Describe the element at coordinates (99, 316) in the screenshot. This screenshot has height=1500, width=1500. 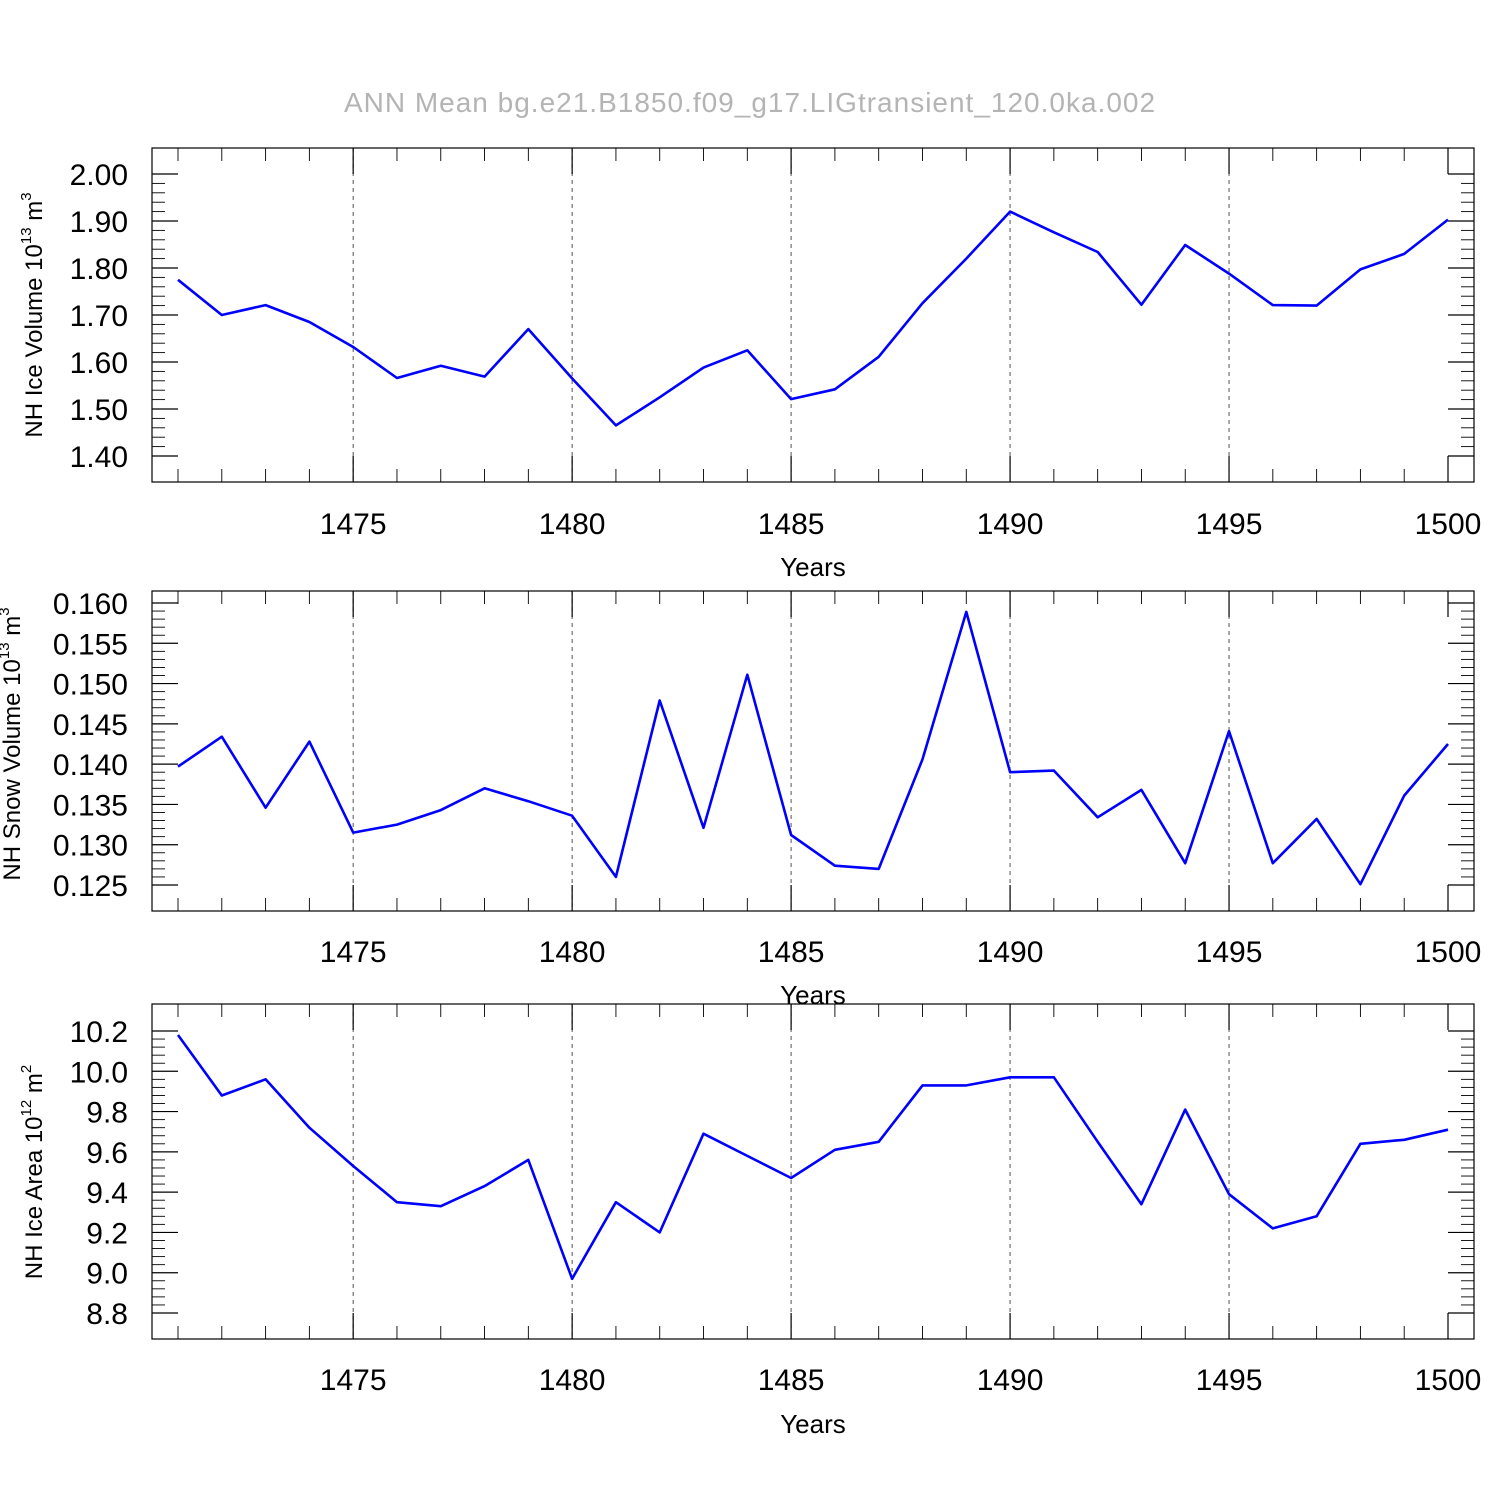
I see `y-tick-label: 1.70` at that location.